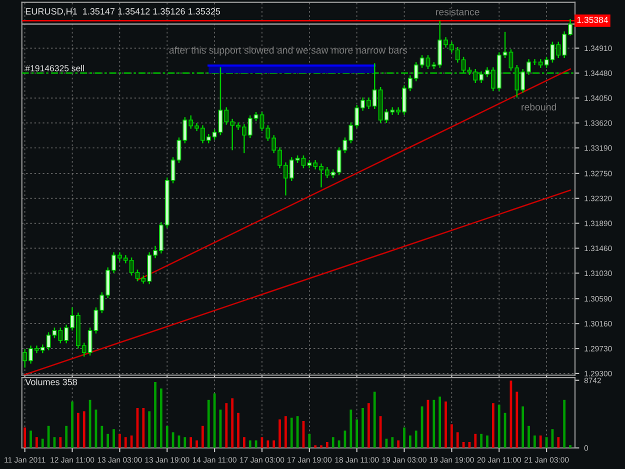  Describe the element at coordinates (458, 12) in the screenshot. I see `annotation: resistance` at that location.